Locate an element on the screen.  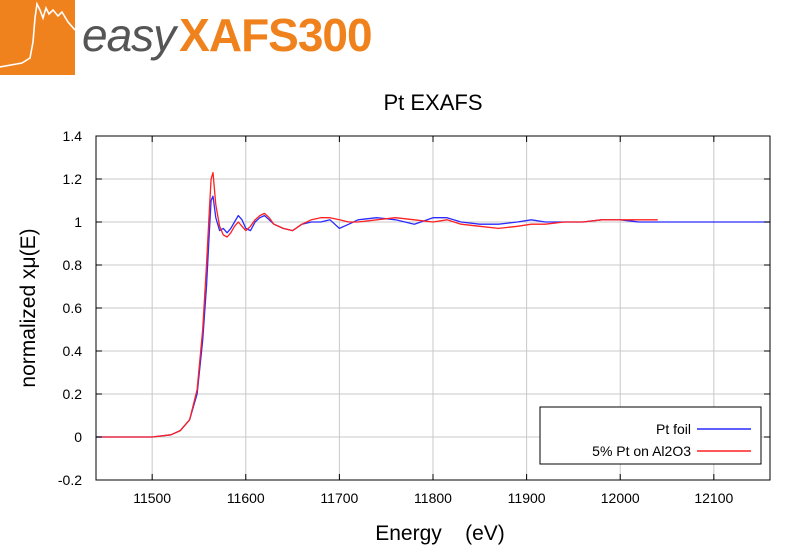
logo-wordmark: easy XAFS300 is located at coordinates (227, 38).